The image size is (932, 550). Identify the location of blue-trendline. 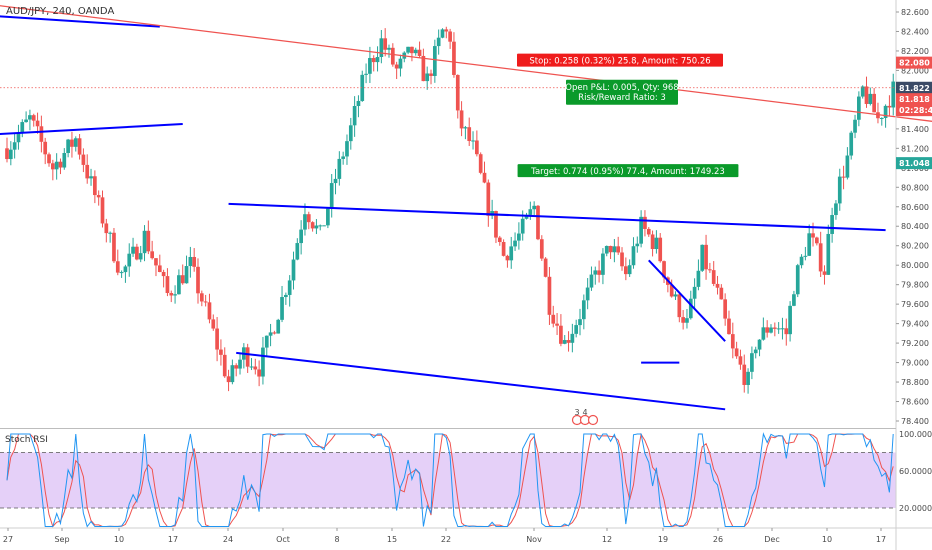
(687, 300).